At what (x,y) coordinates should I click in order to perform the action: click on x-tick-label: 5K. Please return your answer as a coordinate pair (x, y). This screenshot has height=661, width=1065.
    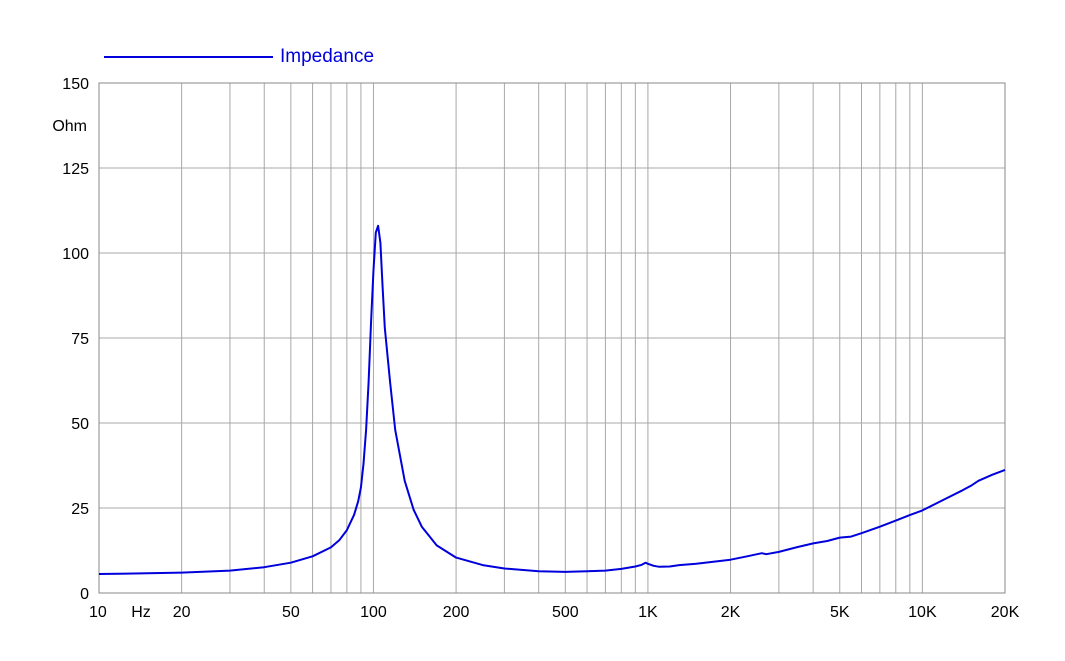
    Looking at the image, I should click on (840, 612).